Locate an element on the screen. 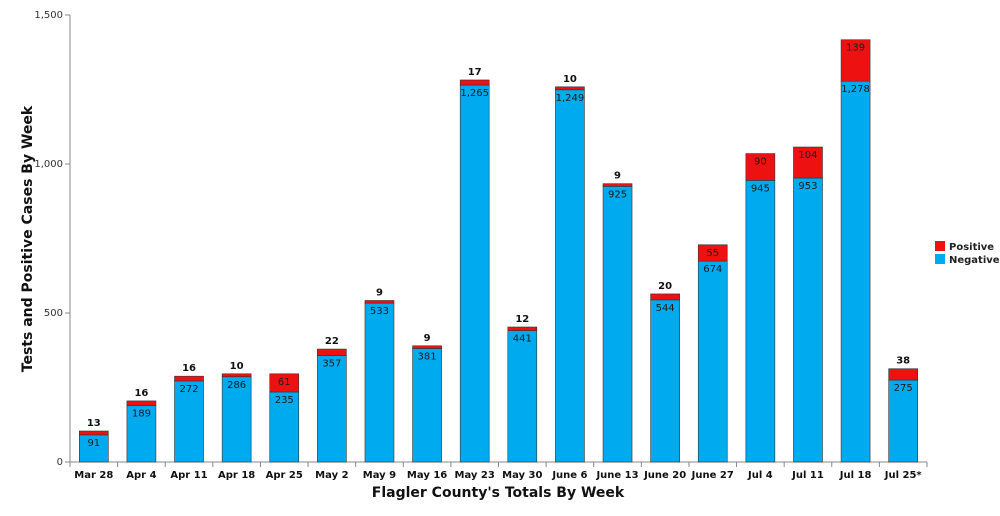  positive-value-label: 13 is located at coordinates (94, 423).